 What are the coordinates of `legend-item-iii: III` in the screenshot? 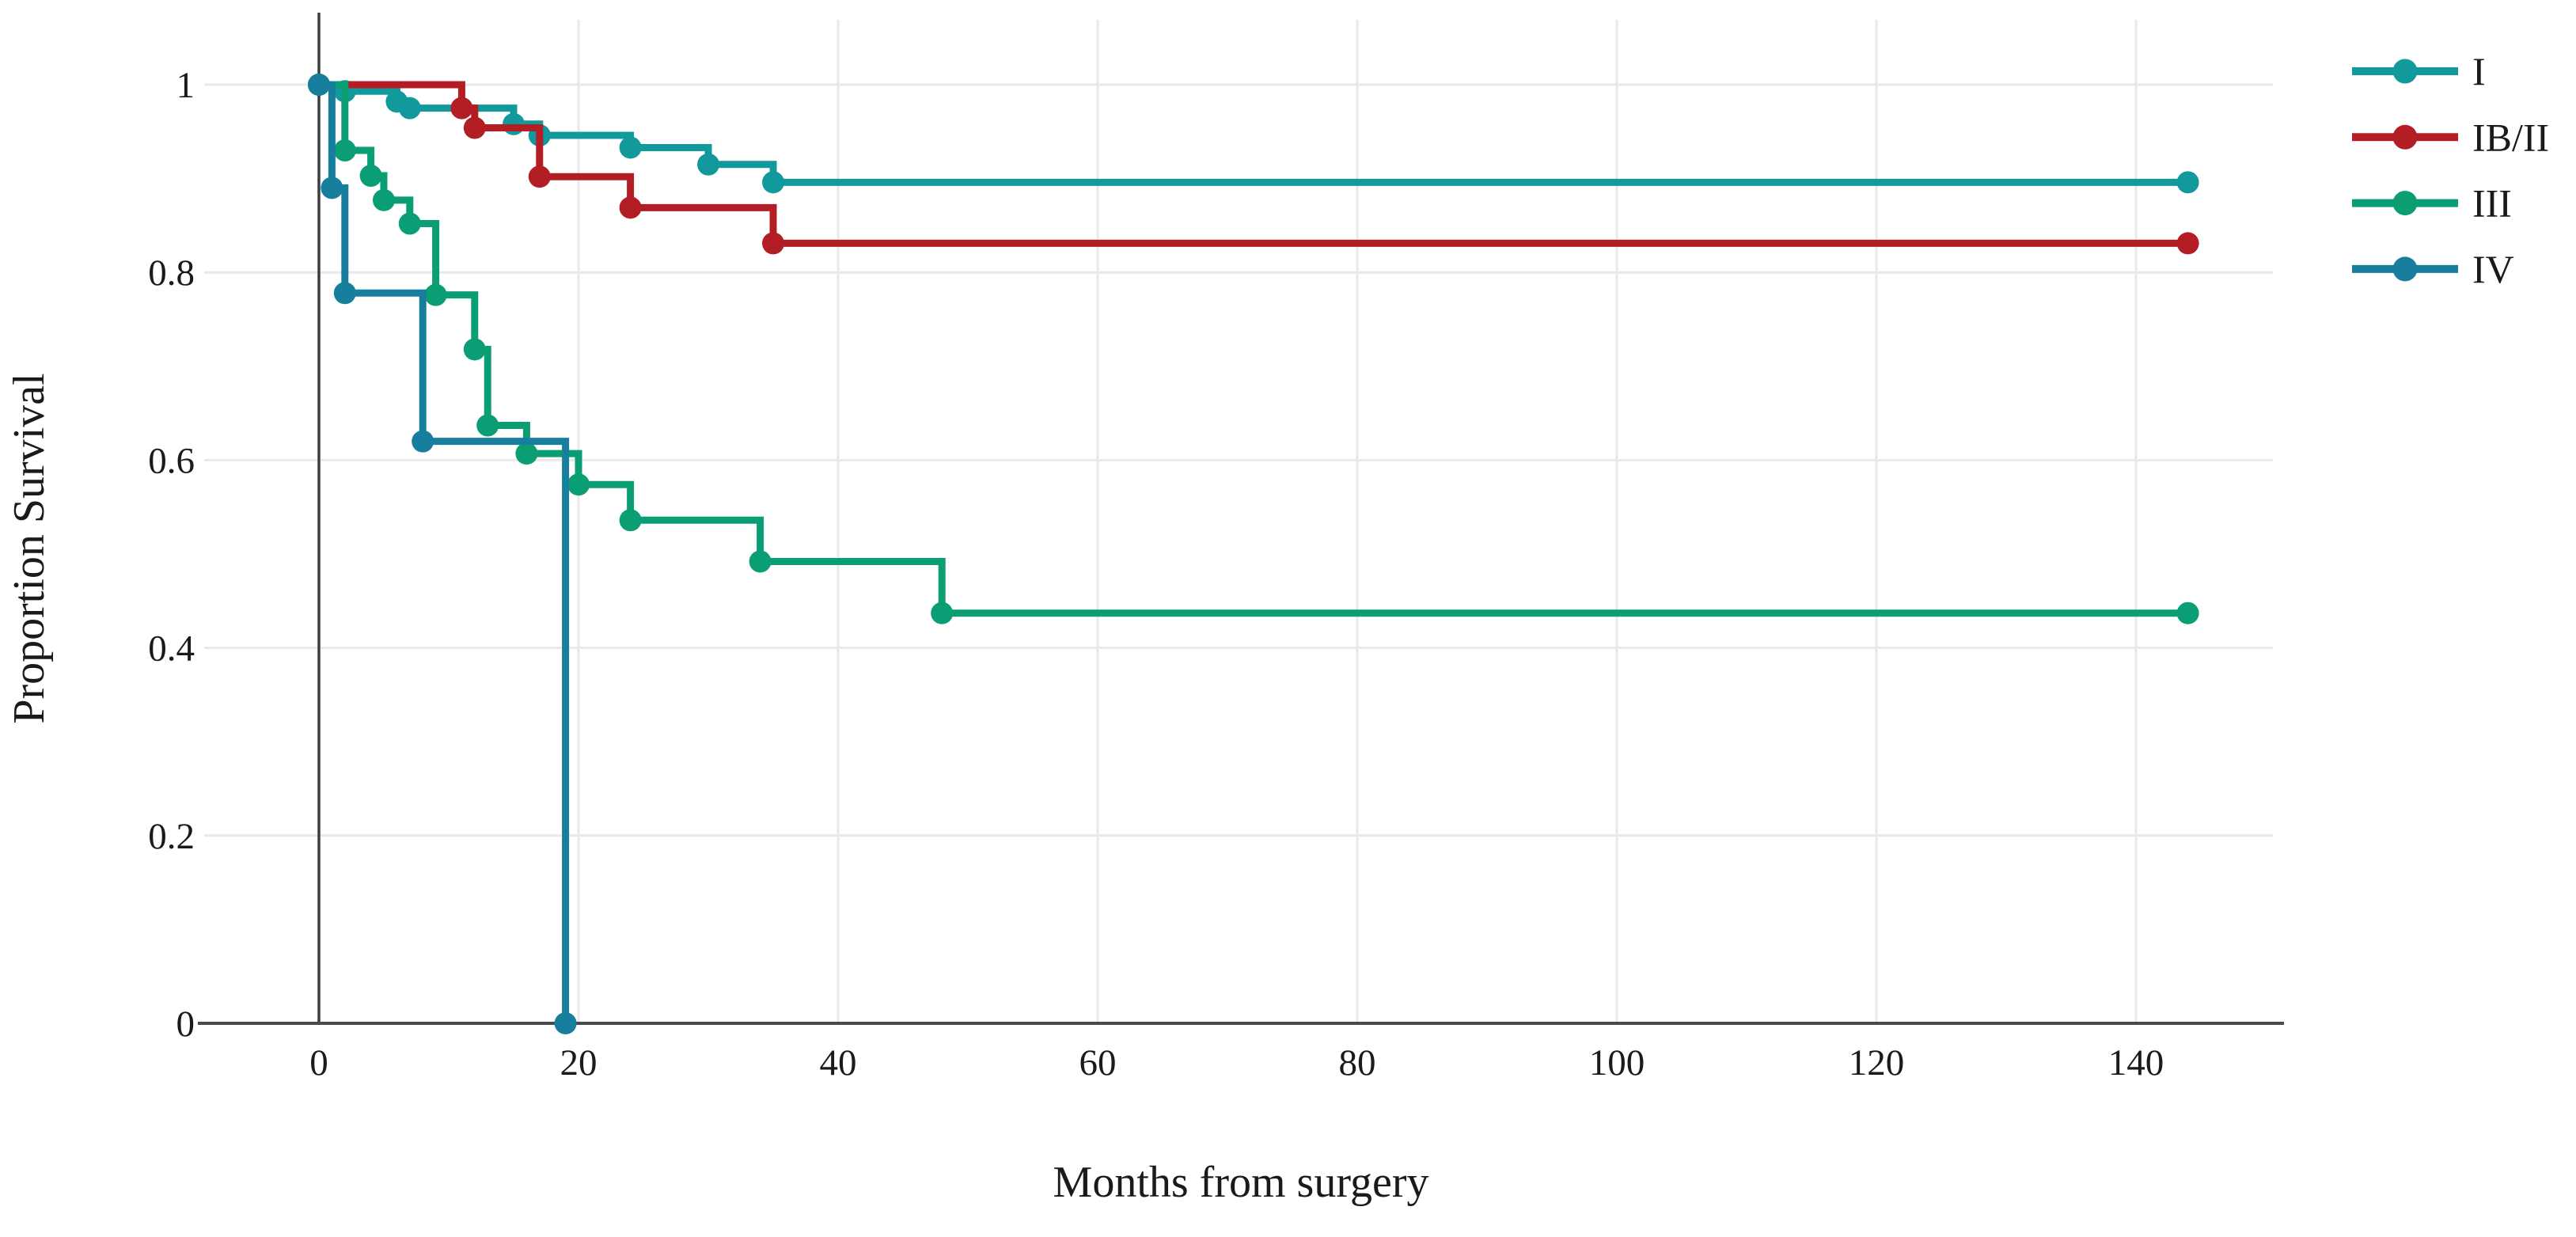 It's located at (2432, 203).